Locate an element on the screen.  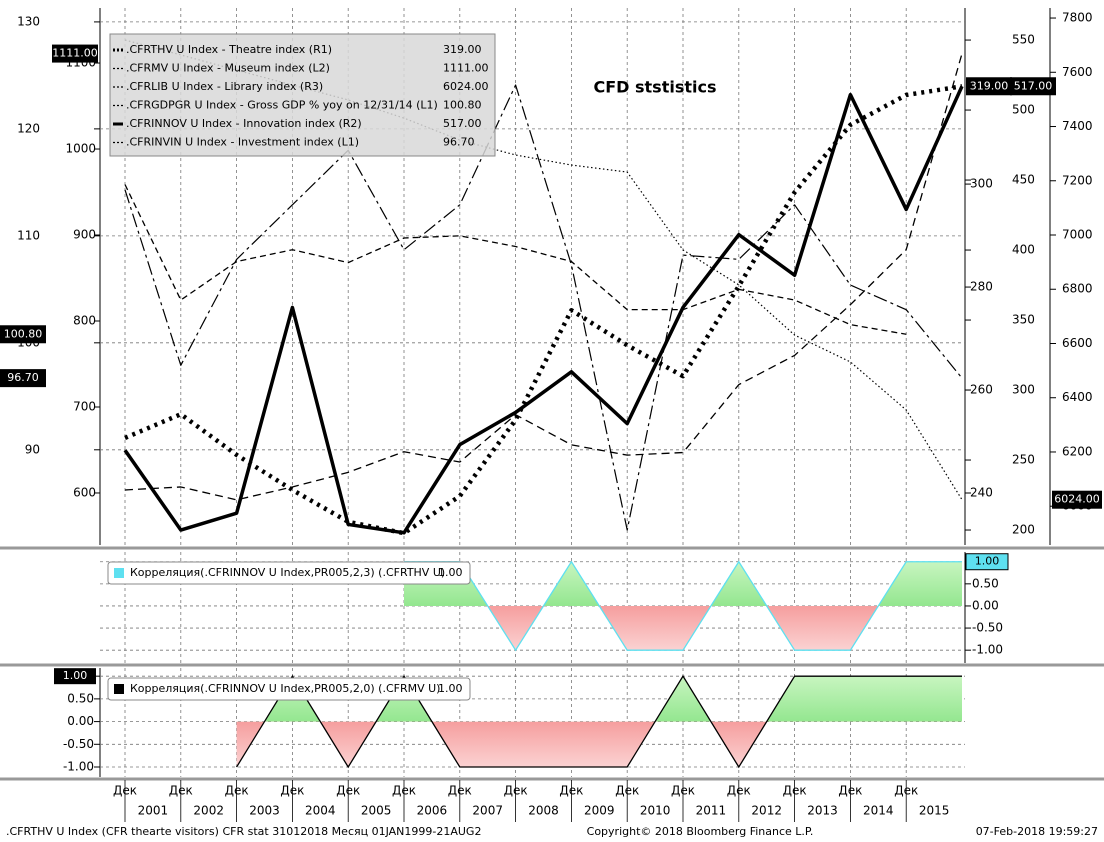
x-year-label: 2001 is located at coordinates (153, 811).